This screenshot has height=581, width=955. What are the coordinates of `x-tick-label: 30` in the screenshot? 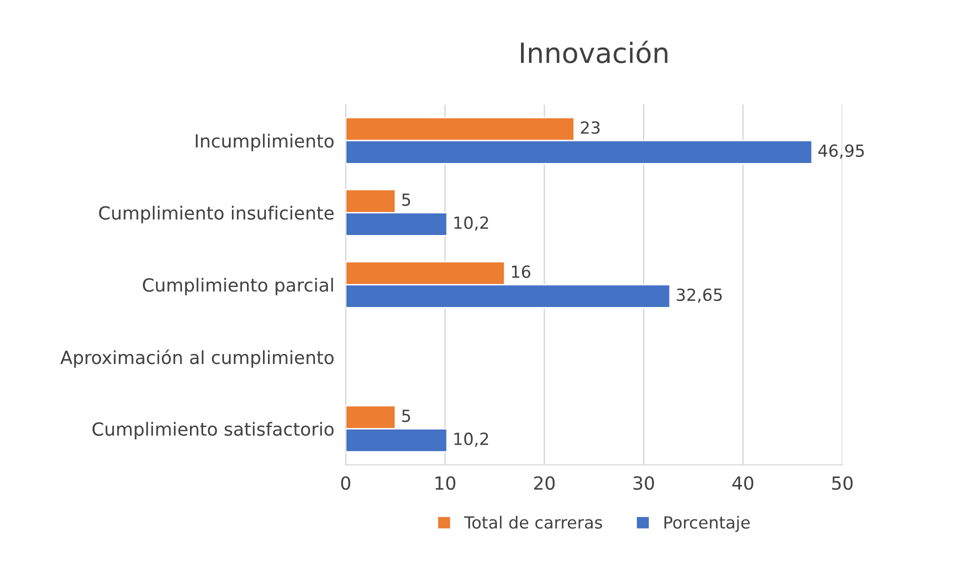 It's located at (644, 483).